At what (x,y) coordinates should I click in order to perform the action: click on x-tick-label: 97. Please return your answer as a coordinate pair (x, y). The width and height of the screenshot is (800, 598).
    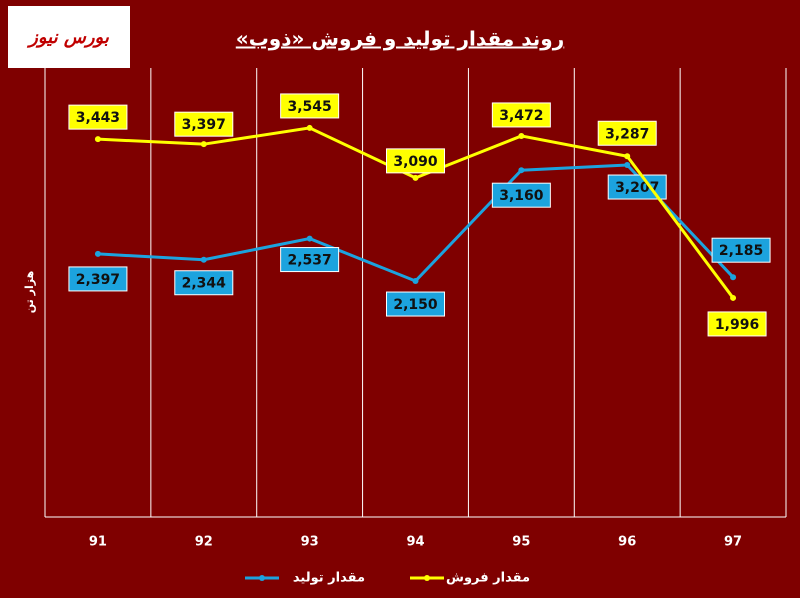
    Looking at the image, I should click on (733, 542).